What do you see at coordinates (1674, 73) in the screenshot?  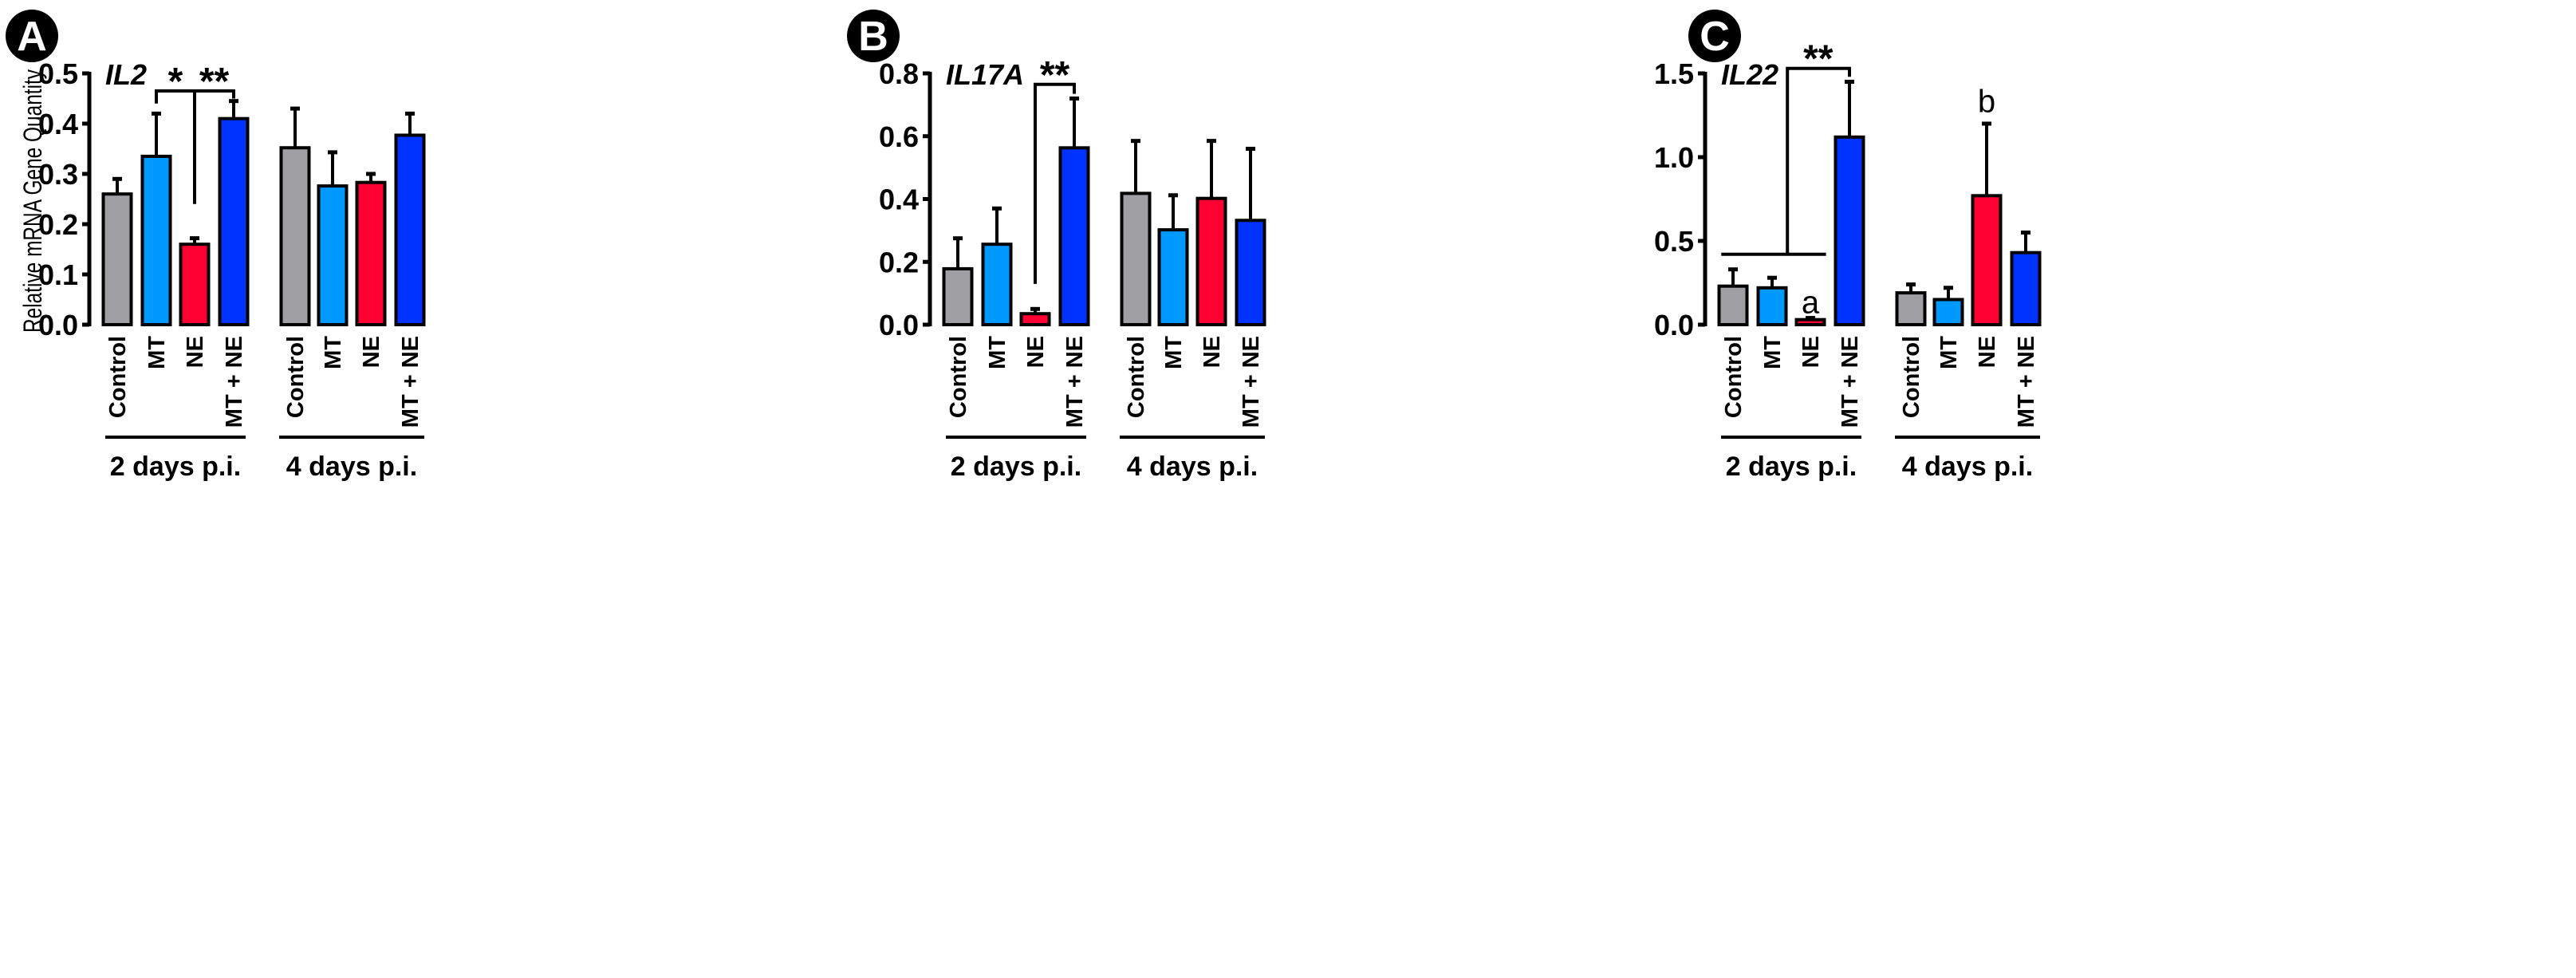 I see `y-tick-label: 1.5` at bounding box center [1674, 73].